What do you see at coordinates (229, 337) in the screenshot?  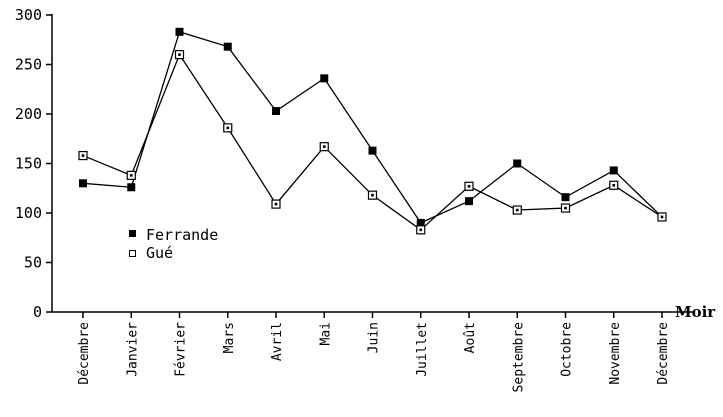 I see `x-tick-label: Mars` at bounding box center [229, 337].